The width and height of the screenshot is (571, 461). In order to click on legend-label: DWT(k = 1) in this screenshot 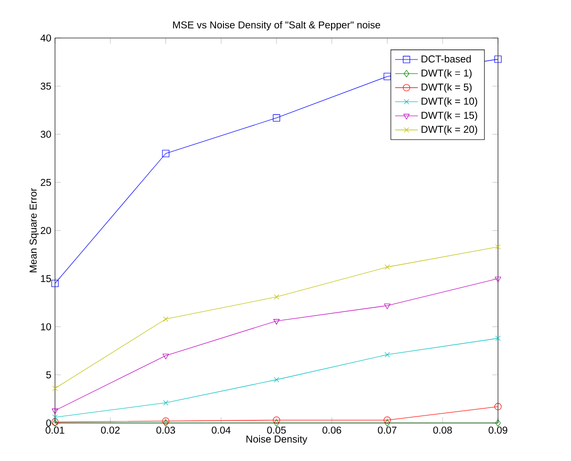, I will do `click(447, 74)`.